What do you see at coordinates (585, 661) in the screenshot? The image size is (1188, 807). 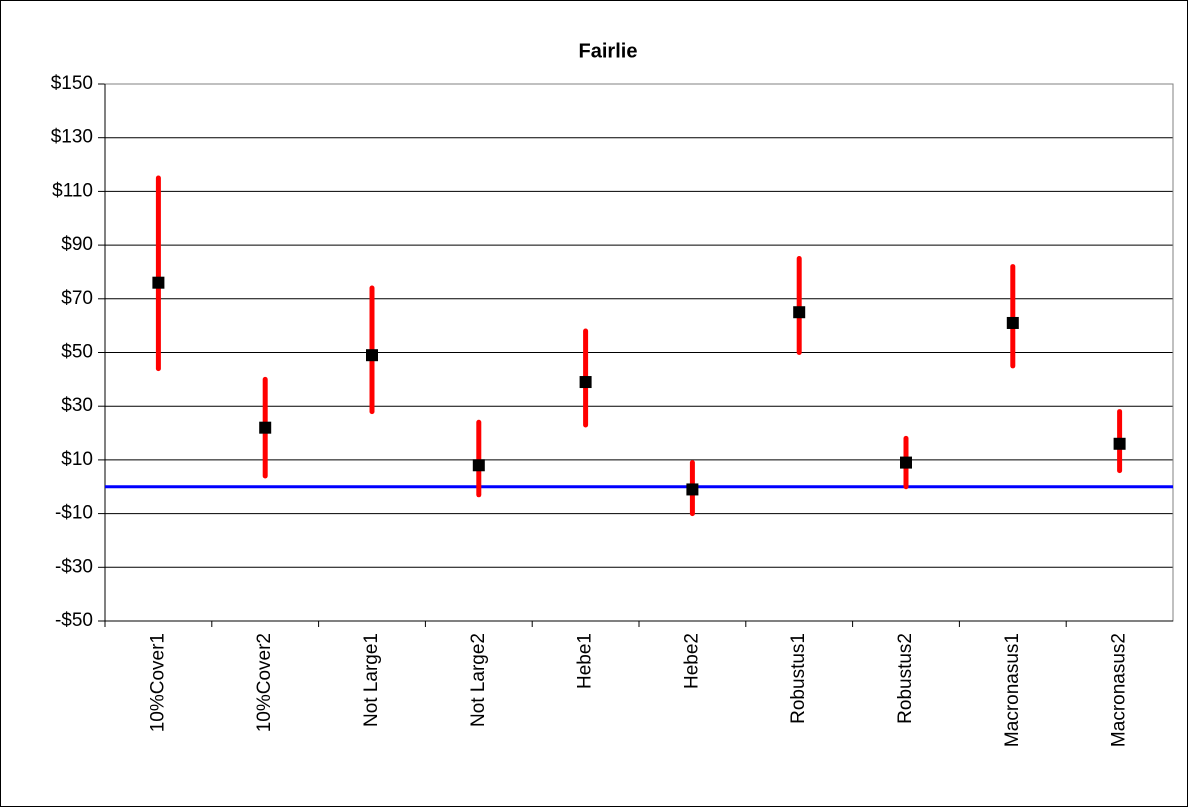 I see `x-tick-label: Hebe1` at bounding box center [585, 661].